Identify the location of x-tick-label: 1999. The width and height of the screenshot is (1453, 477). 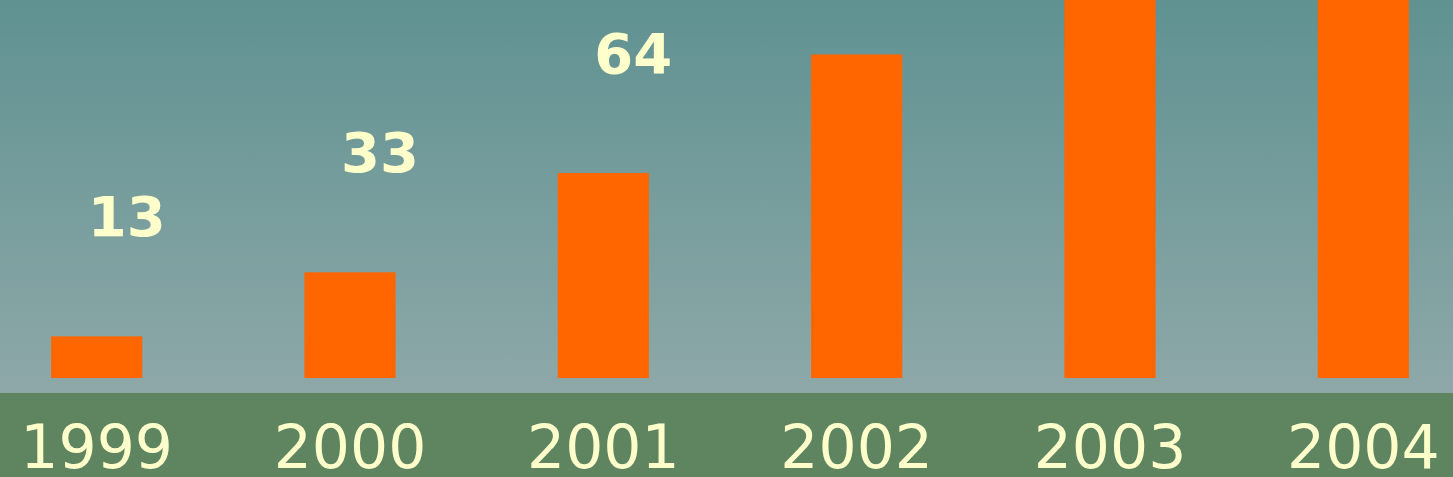
(97, 444).